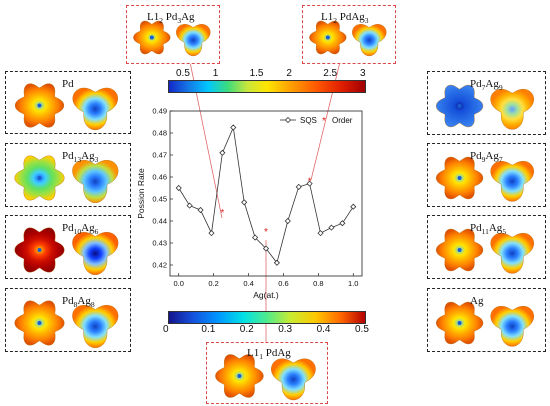 The image size is (550, 406). I want to click on colorbar-top-tick: 2, so click(289, 73).